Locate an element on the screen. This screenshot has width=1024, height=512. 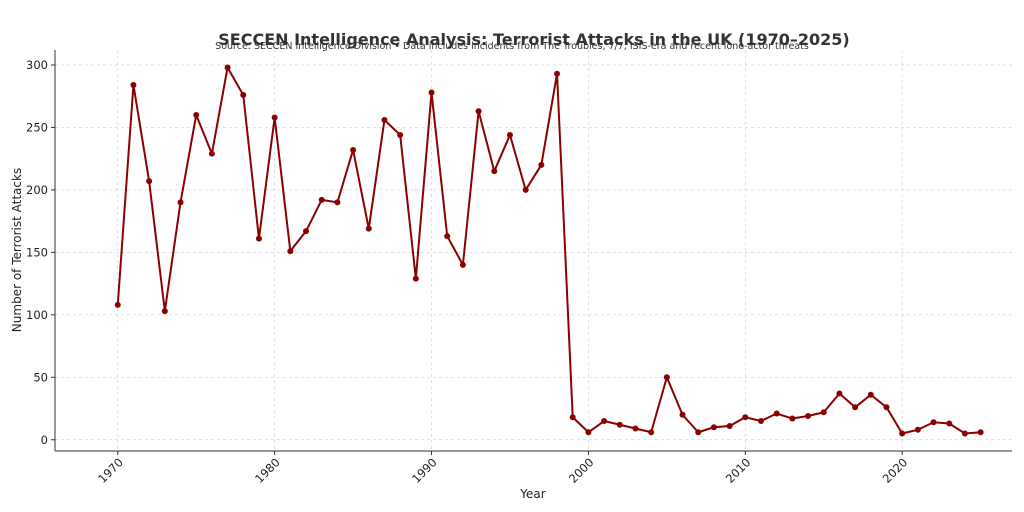
x-tick-label: 2000 is located at coordinates (581, 470).